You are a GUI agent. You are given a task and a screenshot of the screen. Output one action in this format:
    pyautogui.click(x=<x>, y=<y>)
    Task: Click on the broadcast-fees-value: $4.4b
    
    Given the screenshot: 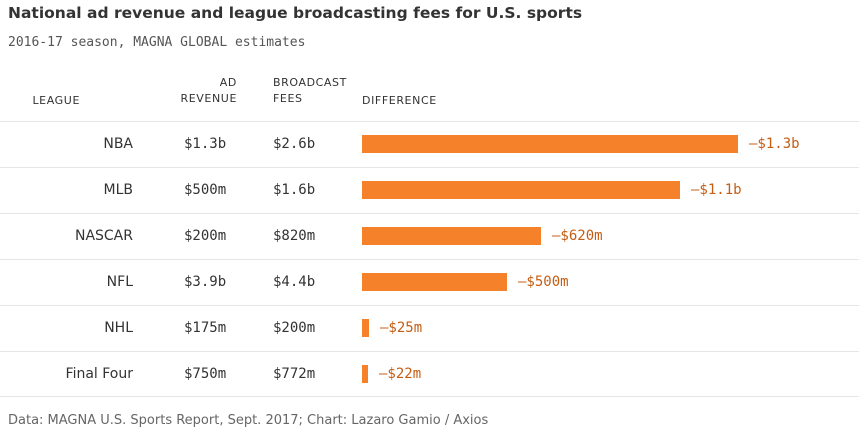 What is the action you would take?
    pyautogui.click(x=294, y=282)
    